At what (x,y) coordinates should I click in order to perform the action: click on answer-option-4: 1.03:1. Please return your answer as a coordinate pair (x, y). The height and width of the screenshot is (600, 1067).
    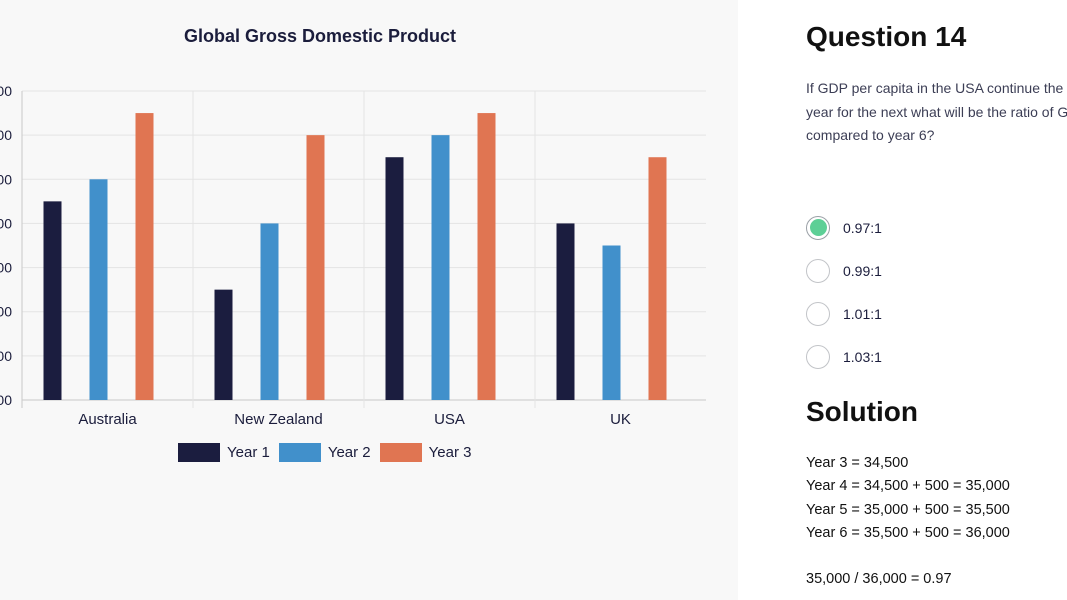
    Looking at the image, I should click on (844, 356).